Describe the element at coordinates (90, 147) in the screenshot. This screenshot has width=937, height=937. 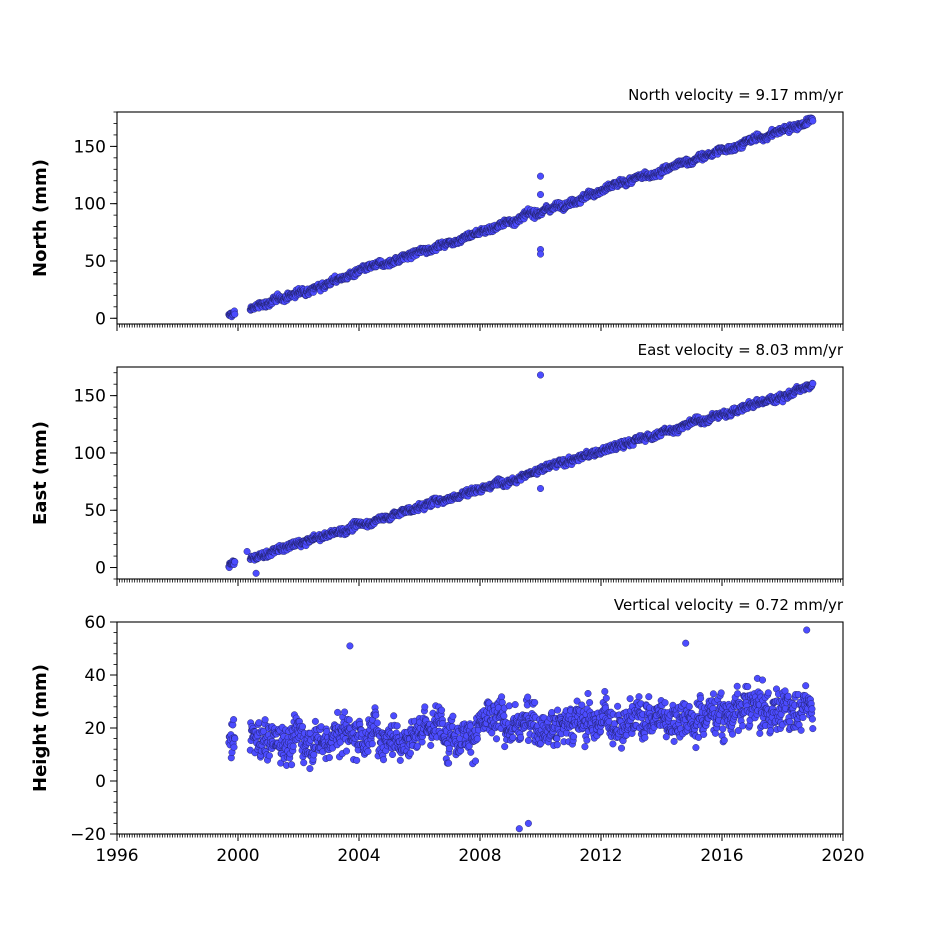
I see `north-y-tick-label: 150` at that location.